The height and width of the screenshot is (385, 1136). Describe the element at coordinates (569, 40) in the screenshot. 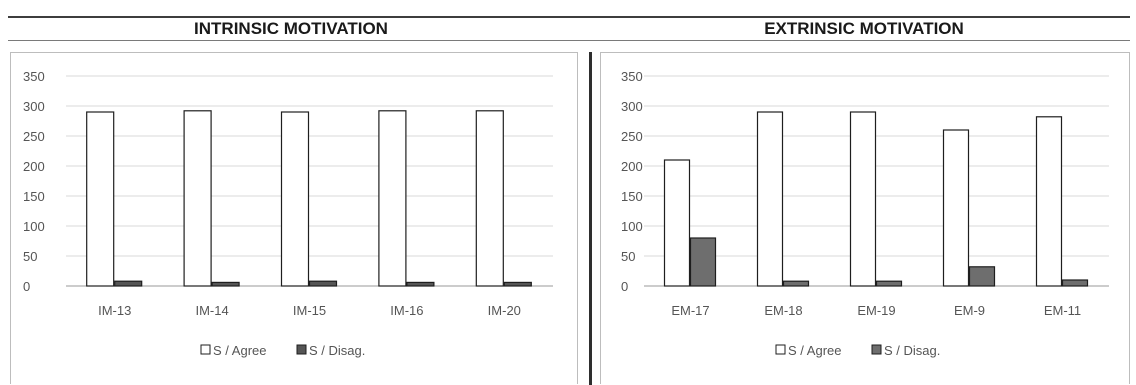

I see `header-rule` at that location.